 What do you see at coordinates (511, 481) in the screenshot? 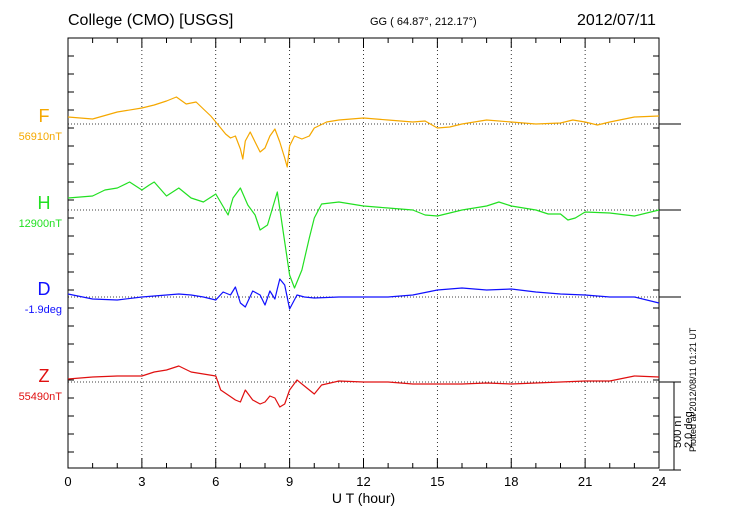
I see `x-tick-label: 18` at bounding box center [511, 481].